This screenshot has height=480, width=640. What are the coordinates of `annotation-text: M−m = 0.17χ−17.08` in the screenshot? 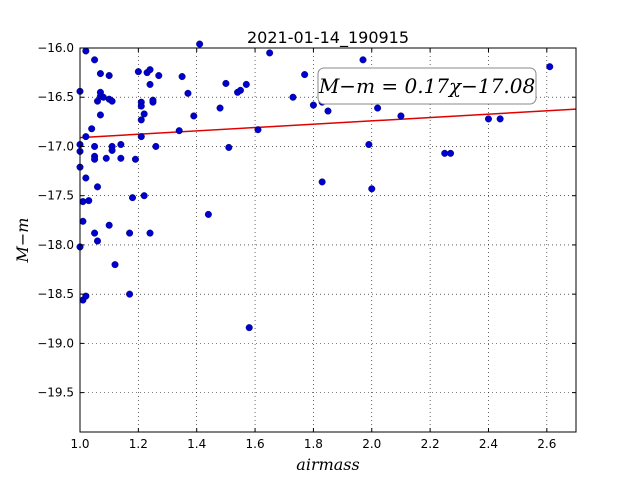 It's located at (426, 86).